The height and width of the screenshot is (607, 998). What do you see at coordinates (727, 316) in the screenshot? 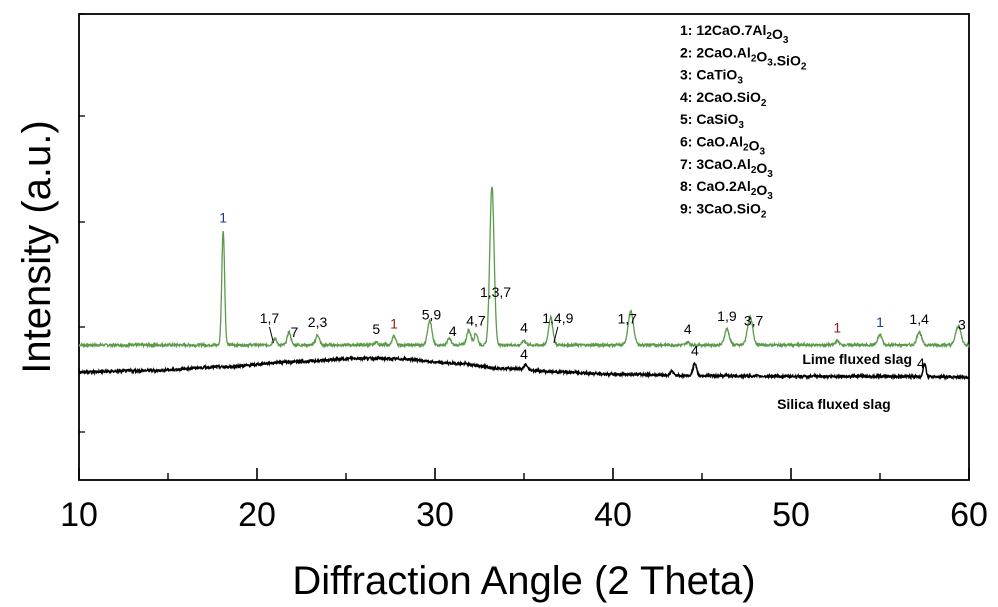
I see `peak-label: 1,9` at bounding box center [727, 316].